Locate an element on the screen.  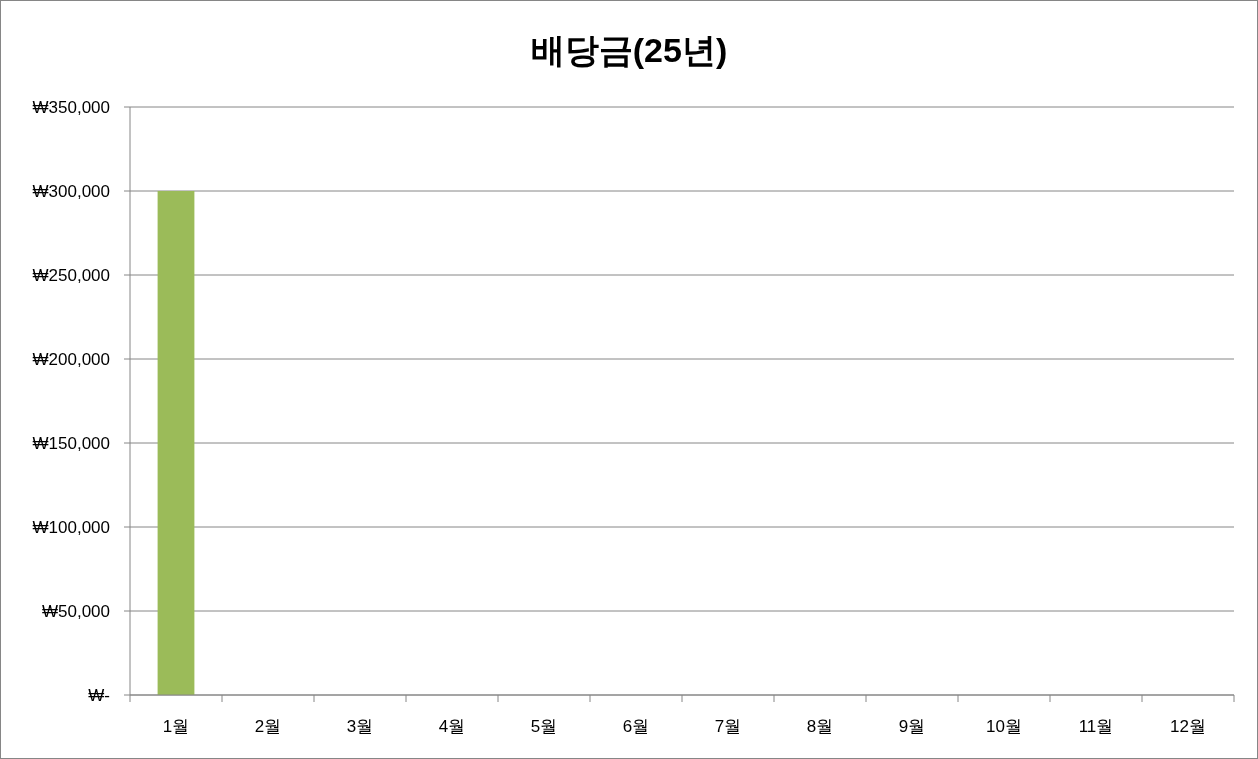
y-tick-label: ₩50,000 is located at coordinates (75, 611).